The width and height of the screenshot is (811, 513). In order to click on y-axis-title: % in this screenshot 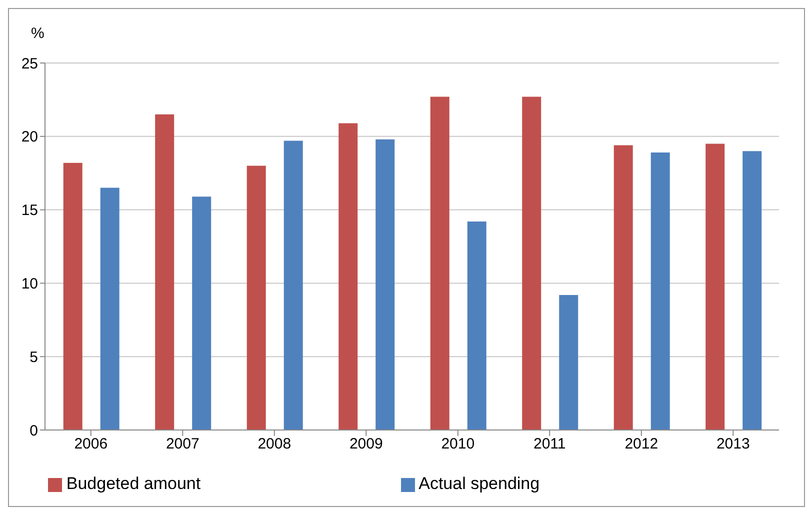, I will do `click(37, 33)`.